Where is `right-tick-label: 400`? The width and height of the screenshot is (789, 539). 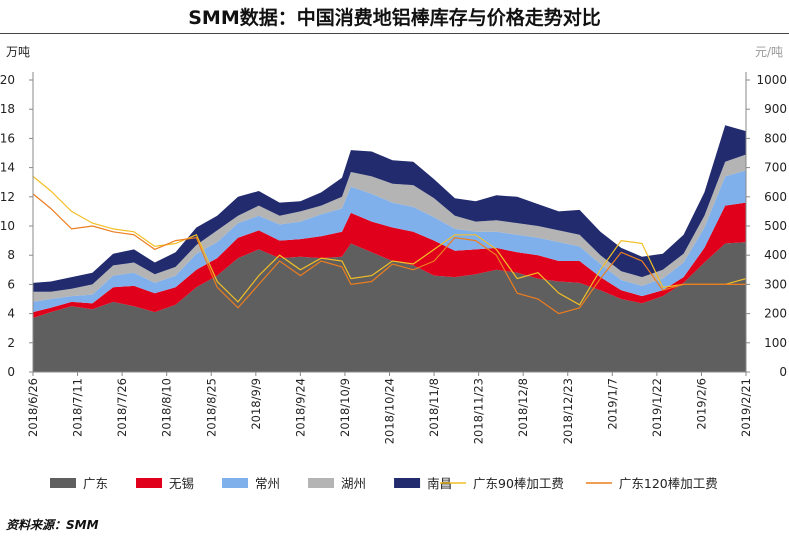
right-tick-label: 400 is located at coordinates (775, 255).